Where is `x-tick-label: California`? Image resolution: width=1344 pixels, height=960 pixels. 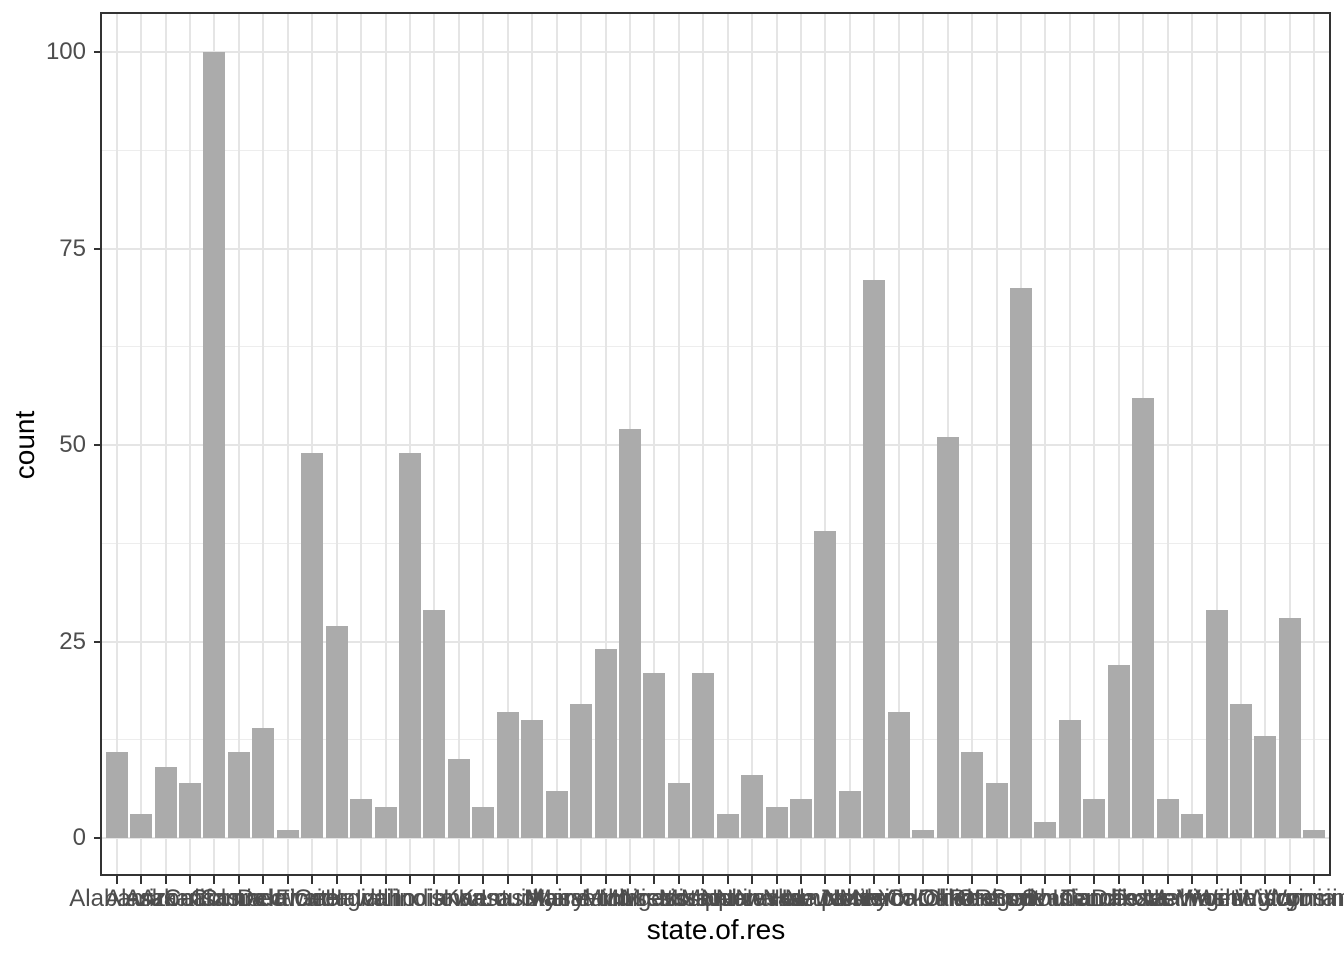
x-tick-label: California is located at coordinates (214, 898).